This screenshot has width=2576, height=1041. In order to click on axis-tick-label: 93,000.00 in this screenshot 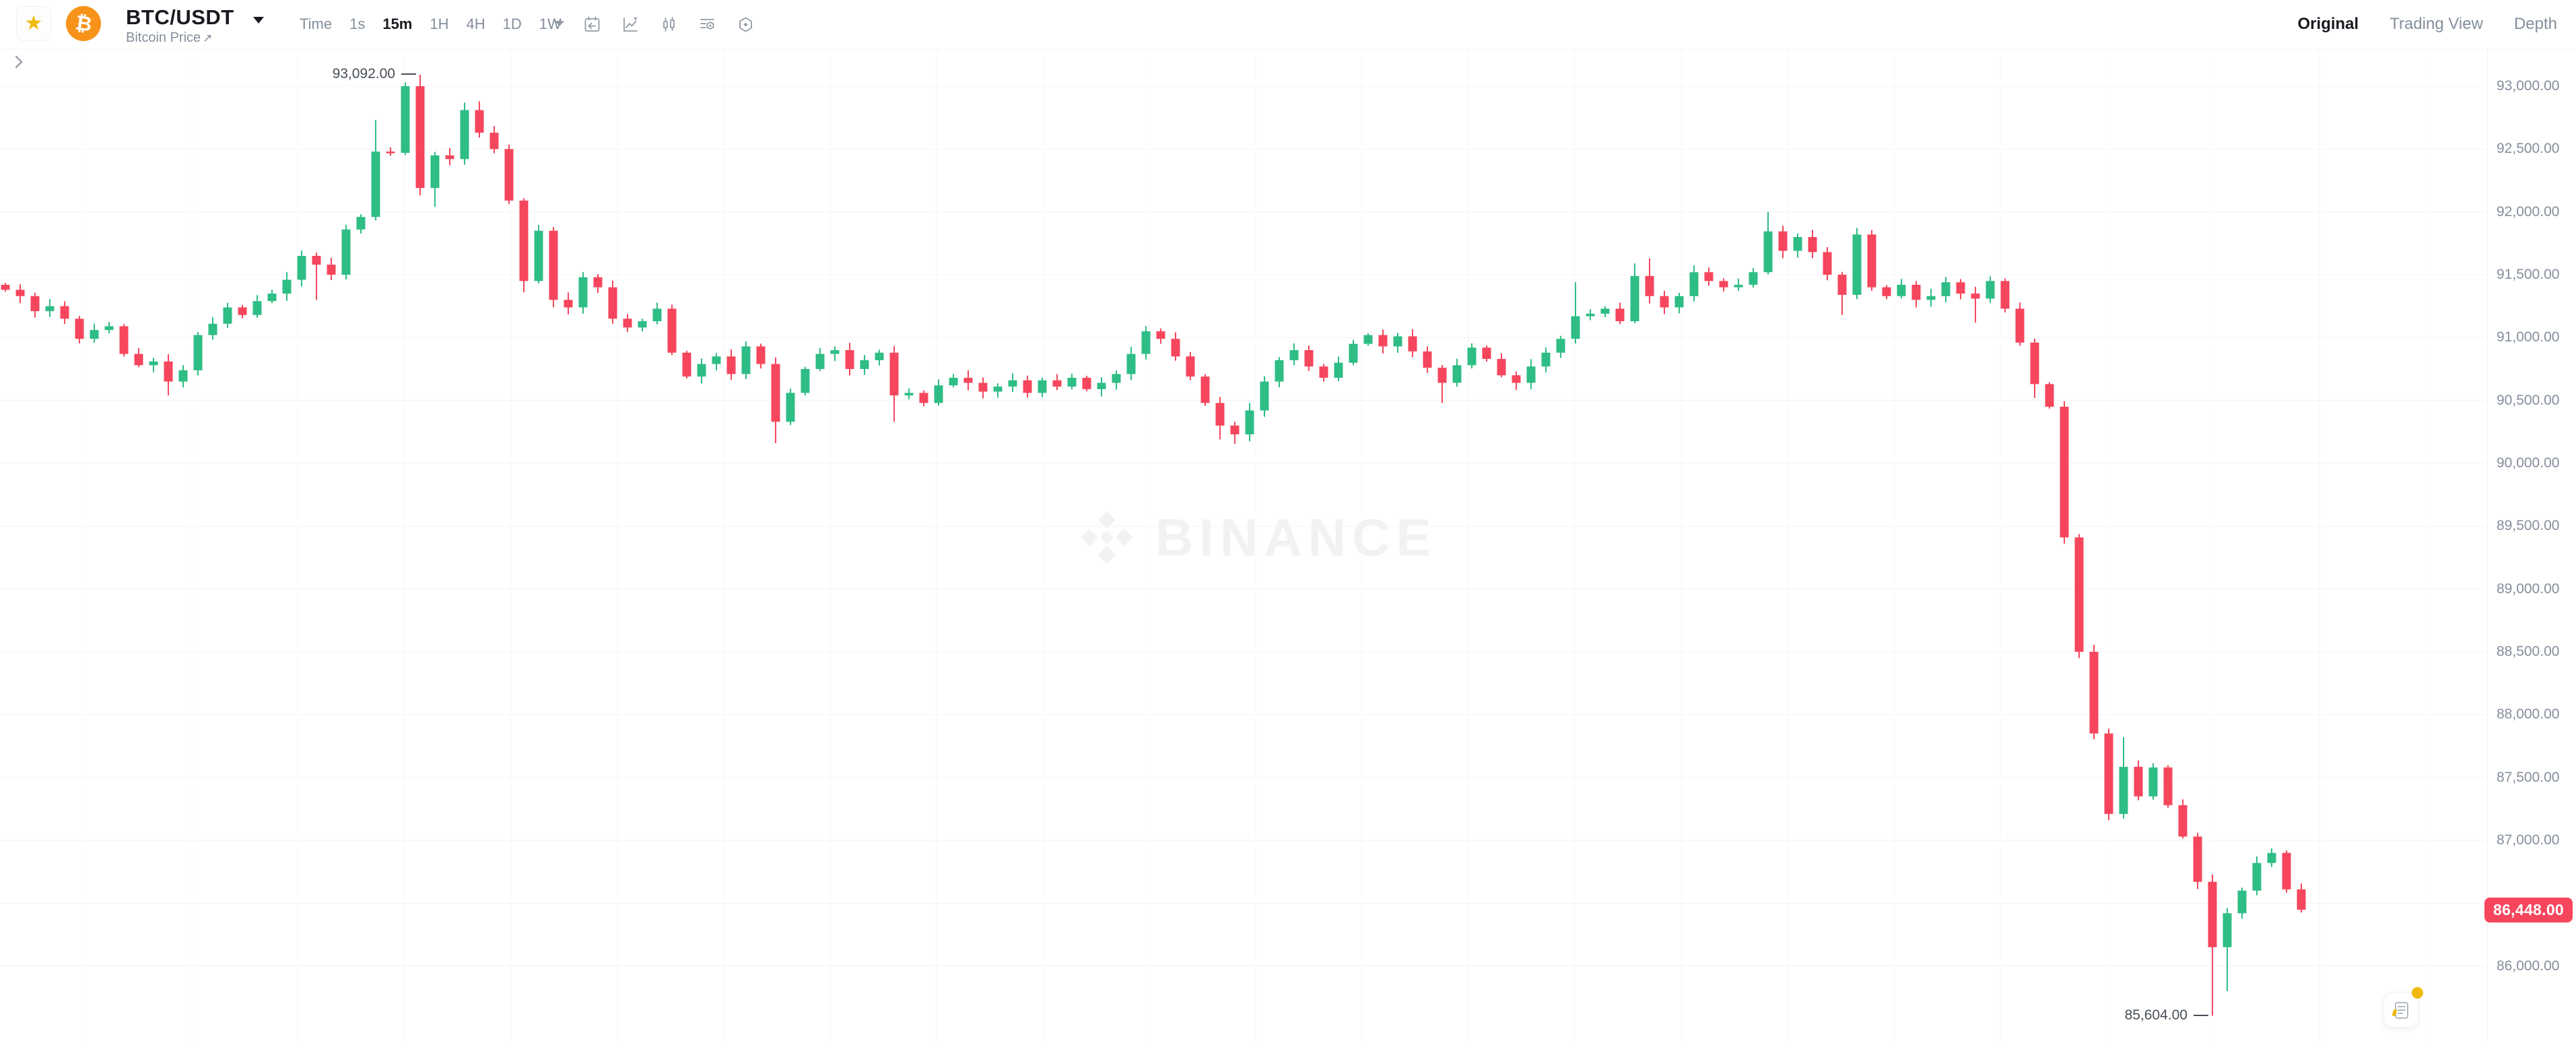, I will do `click(2528, 86)`.